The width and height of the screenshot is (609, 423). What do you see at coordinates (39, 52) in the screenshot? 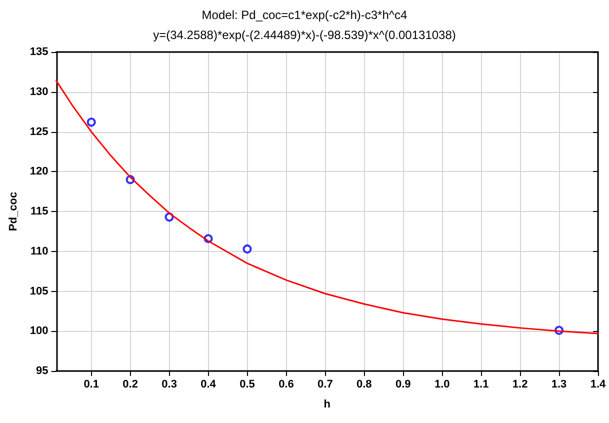
I see `y-tick-label: 135` at bounding box center [39, 52].